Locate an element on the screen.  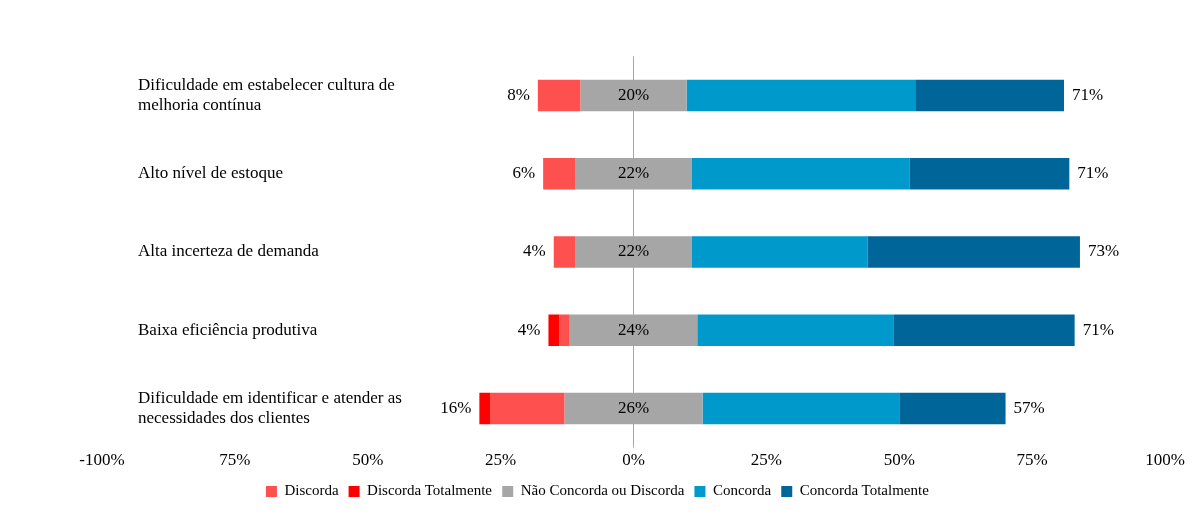
legend-label: Não Concorda ou Discorda is located at coordinates (602, 490).